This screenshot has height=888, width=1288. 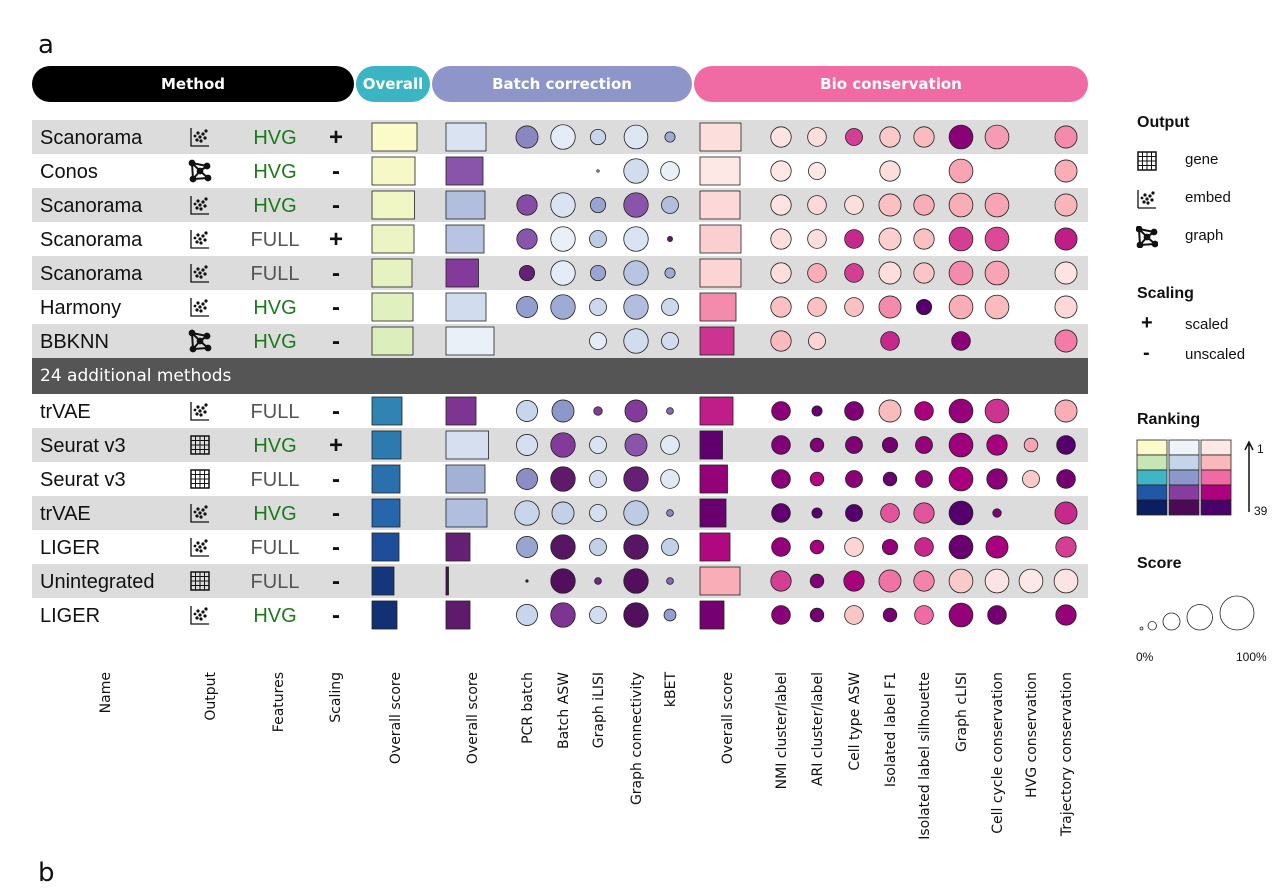 I want to click on column-label: Name, so click(x=106, y=692).